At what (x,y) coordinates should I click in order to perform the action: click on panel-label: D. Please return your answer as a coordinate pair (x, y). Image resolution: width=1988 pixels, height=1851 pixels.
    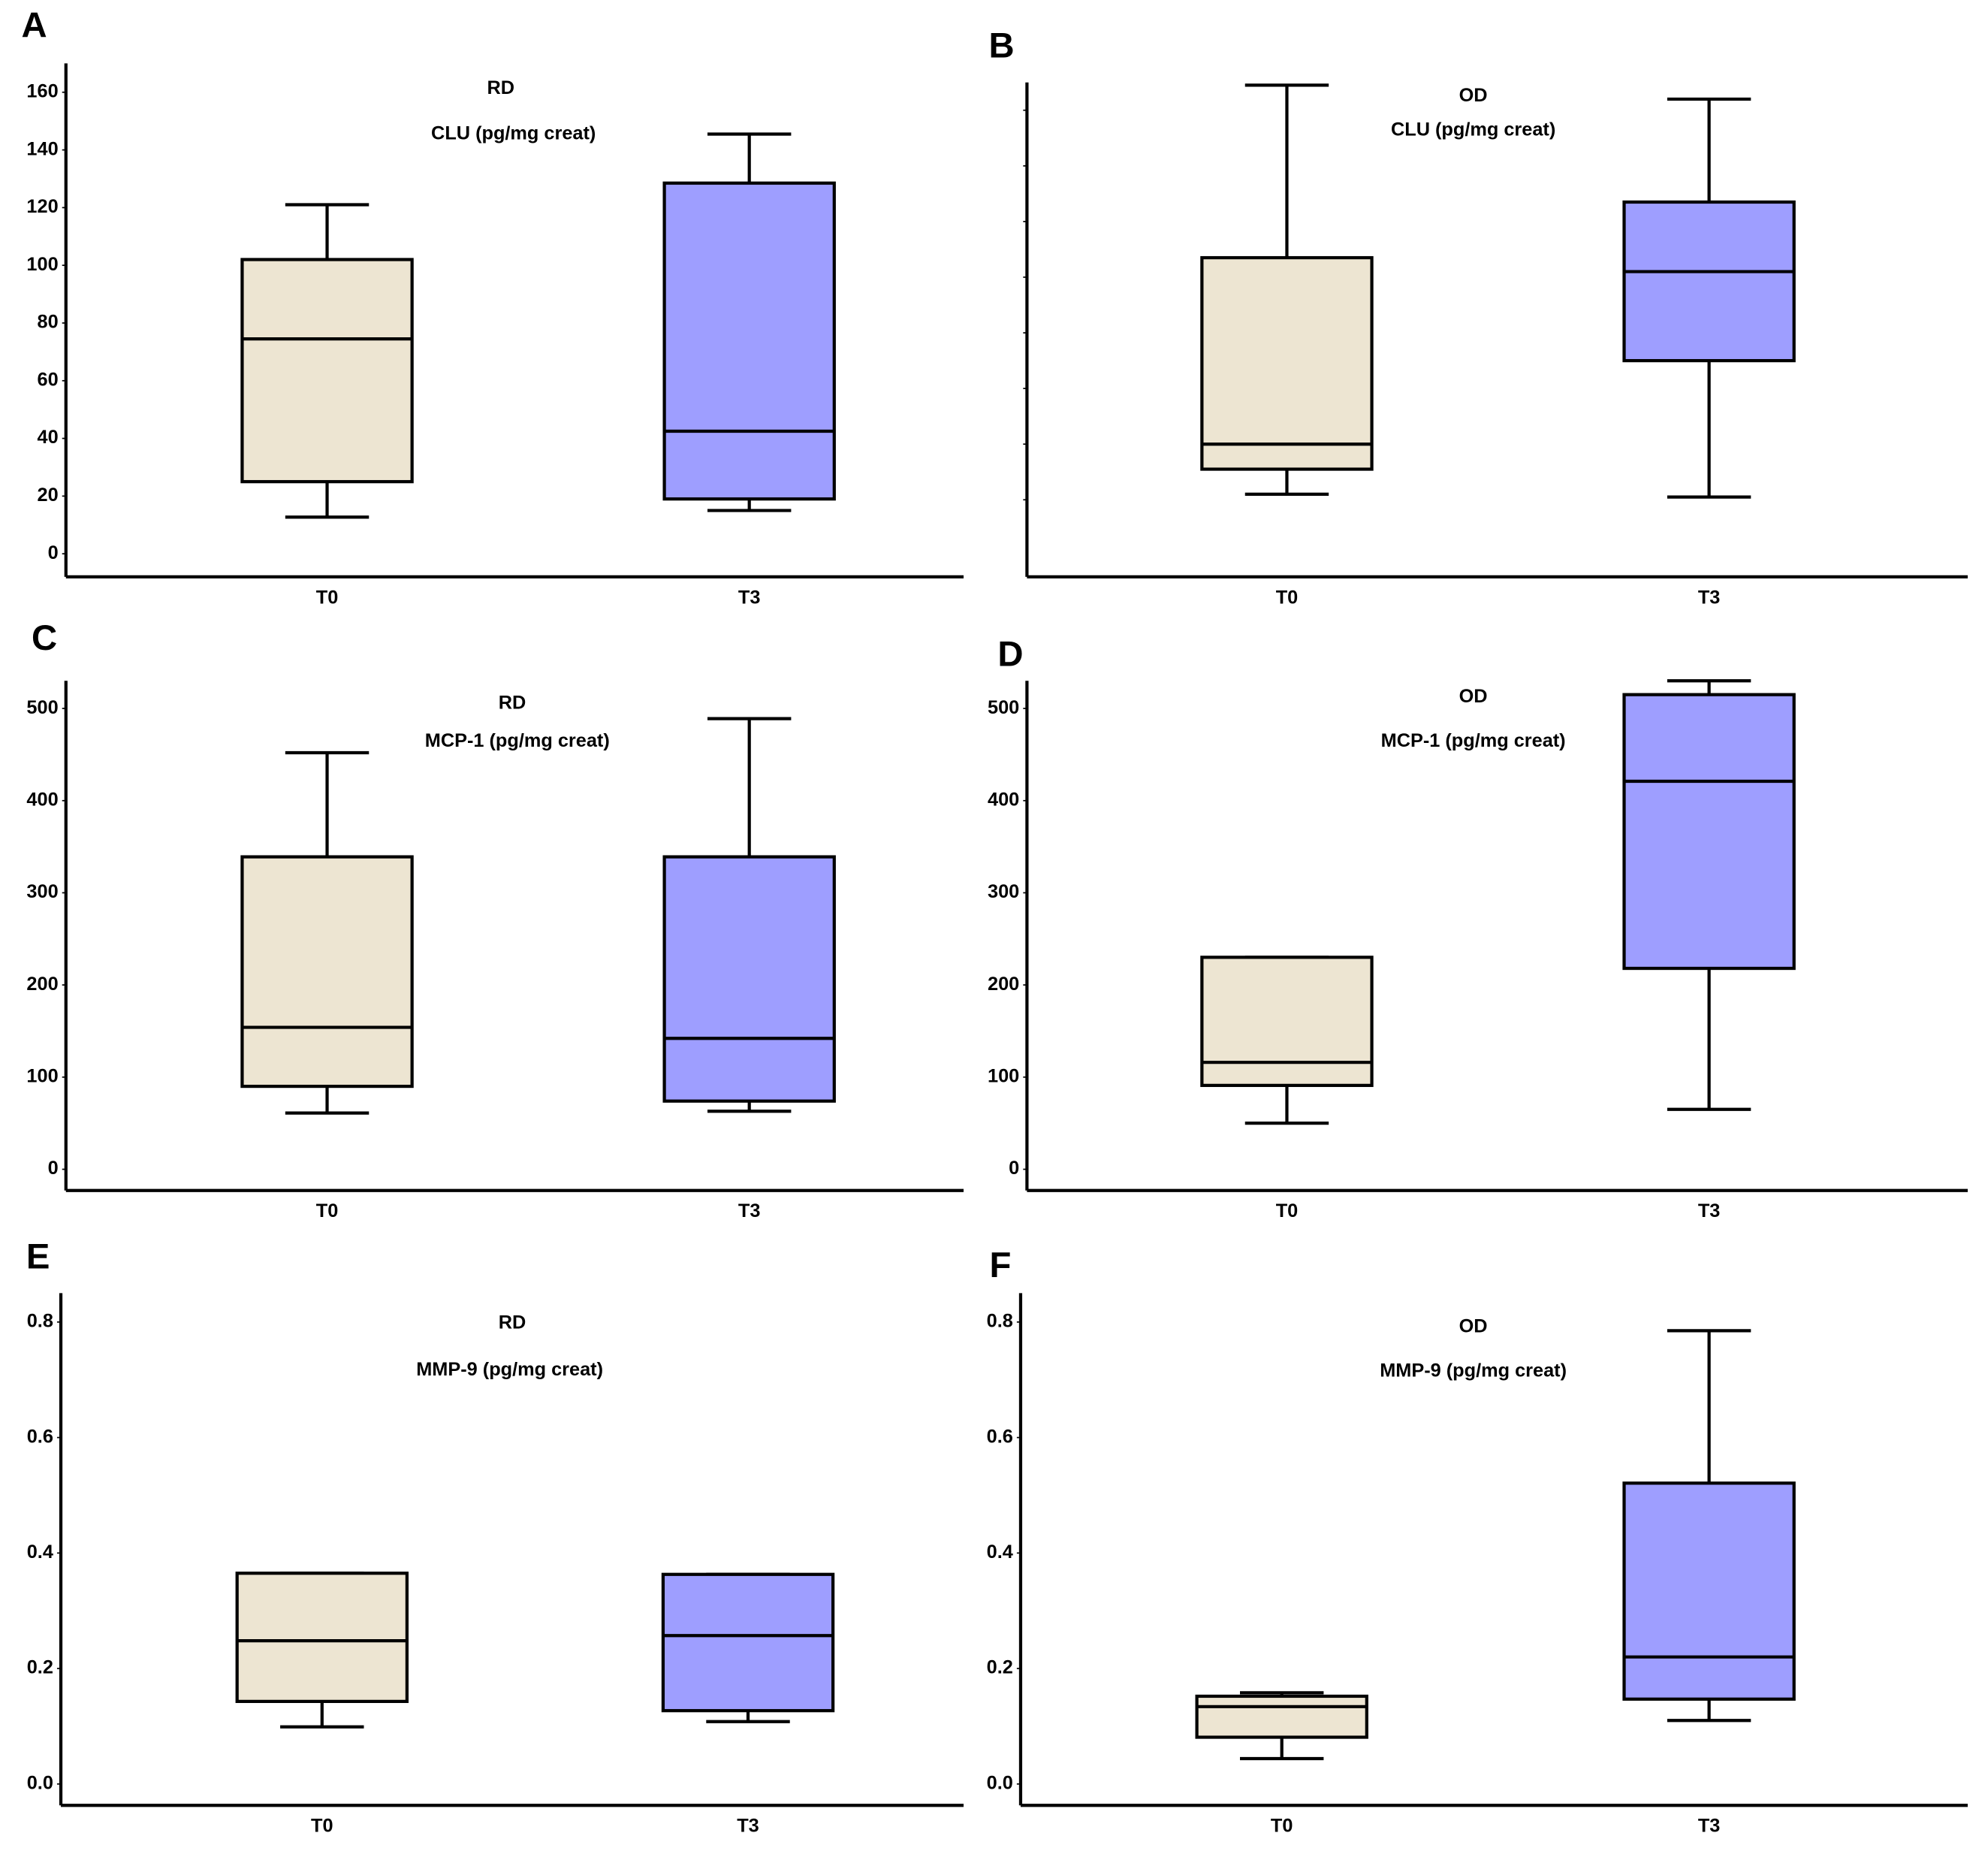
    Looking at the image, I should click on (1010, 655).